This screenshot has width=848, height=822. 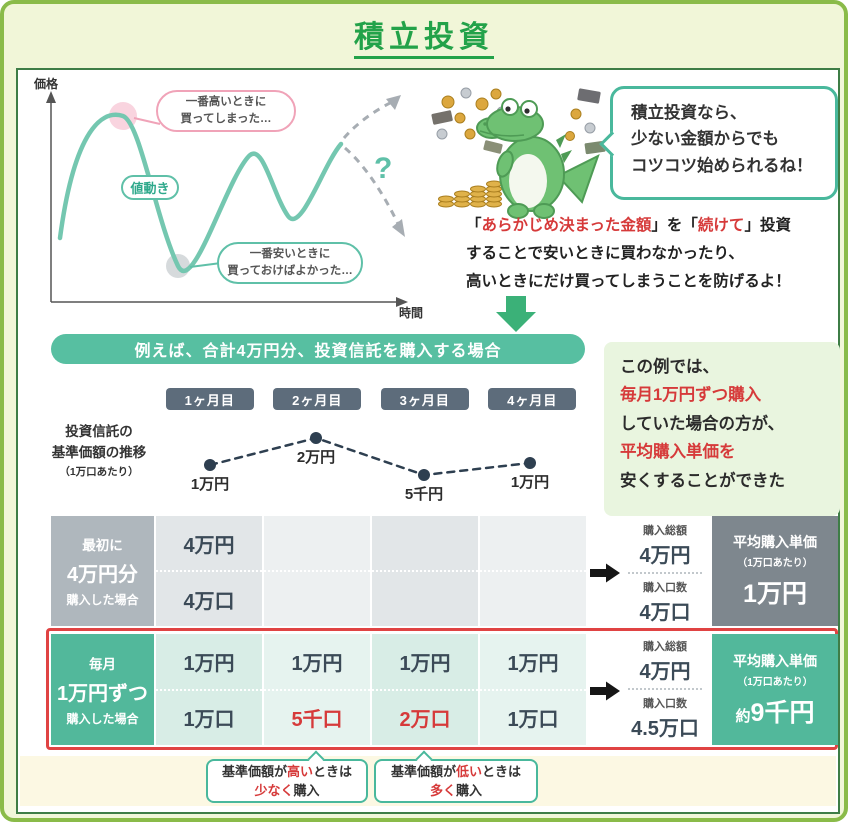 I want to click on nav-chart-label: 投資信託の 基準価額の推移 （1万口あたり）, so click(x=99, y=451).